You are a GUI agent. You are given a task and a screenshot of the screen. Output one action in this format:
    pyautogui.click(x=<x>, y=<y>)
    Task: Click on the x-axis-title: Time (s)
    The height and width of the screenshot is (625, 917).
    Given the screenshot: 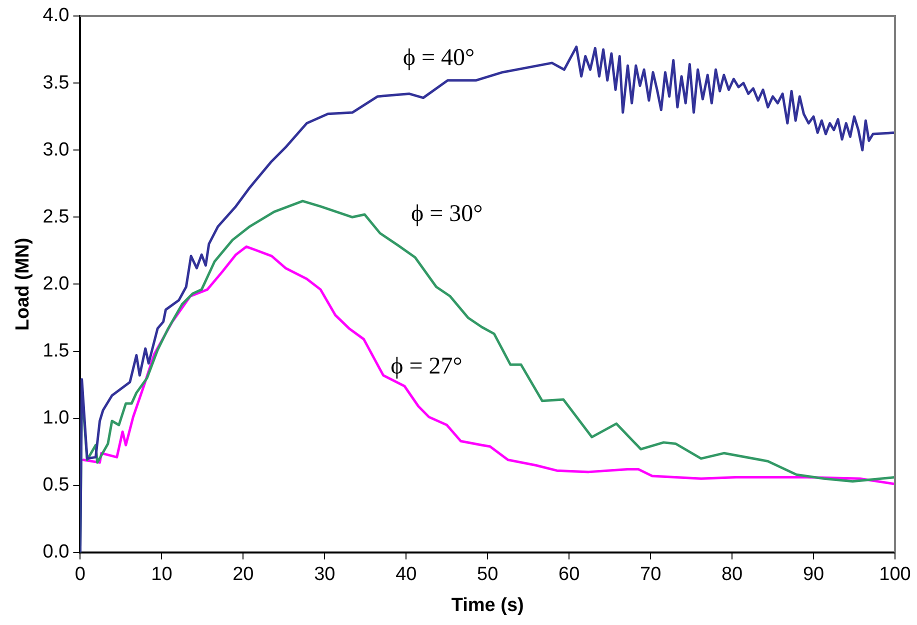 What is the action you would take?
    pyautogui.click(x=487, y=605)
    